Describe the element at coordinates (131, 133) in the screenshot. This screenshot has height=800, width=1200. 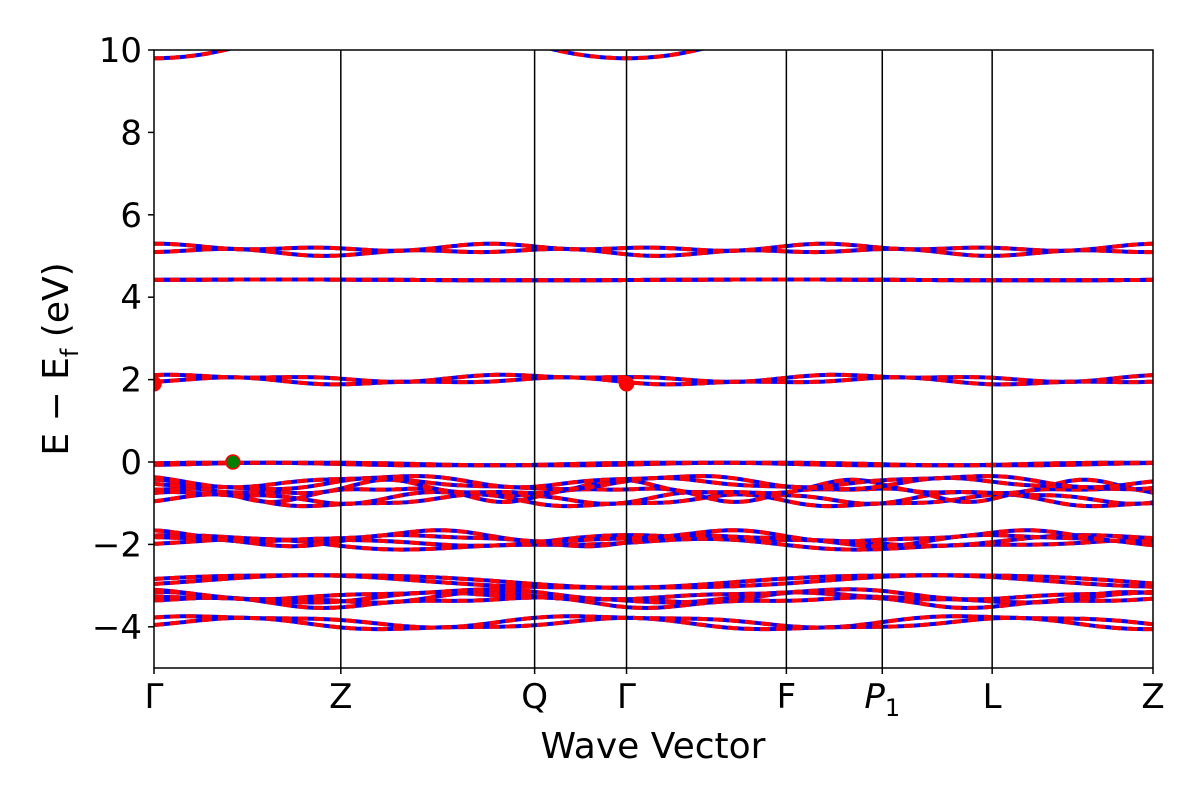
I see `y-tick-label: 8` at that location.